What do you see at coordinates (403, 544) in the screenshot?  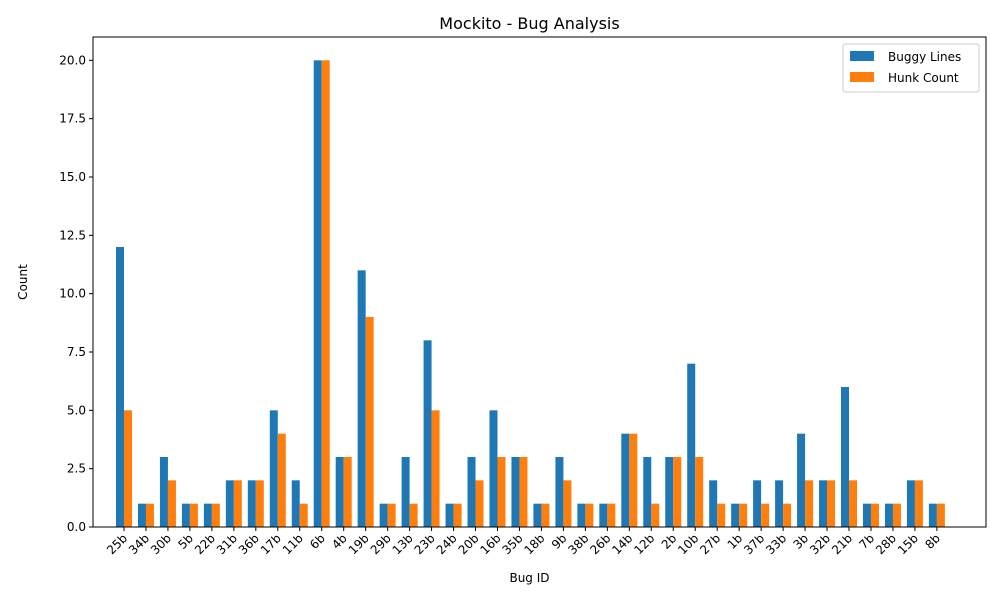 I see `x-tick-label: 13b` at bounding box center [403, 544].